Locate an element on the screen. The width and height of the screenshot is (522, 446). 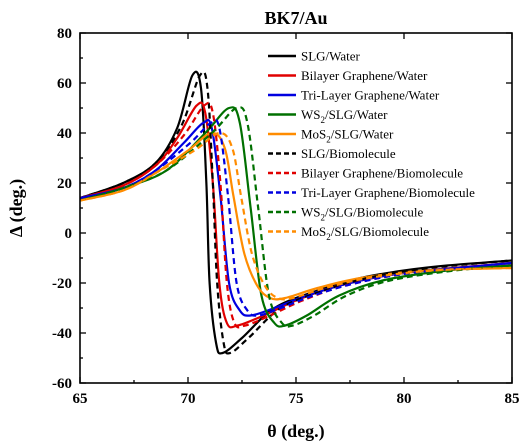
legend-label-7: Bilayer Graphene/Biomolecule is located at coordinates (382, 173).